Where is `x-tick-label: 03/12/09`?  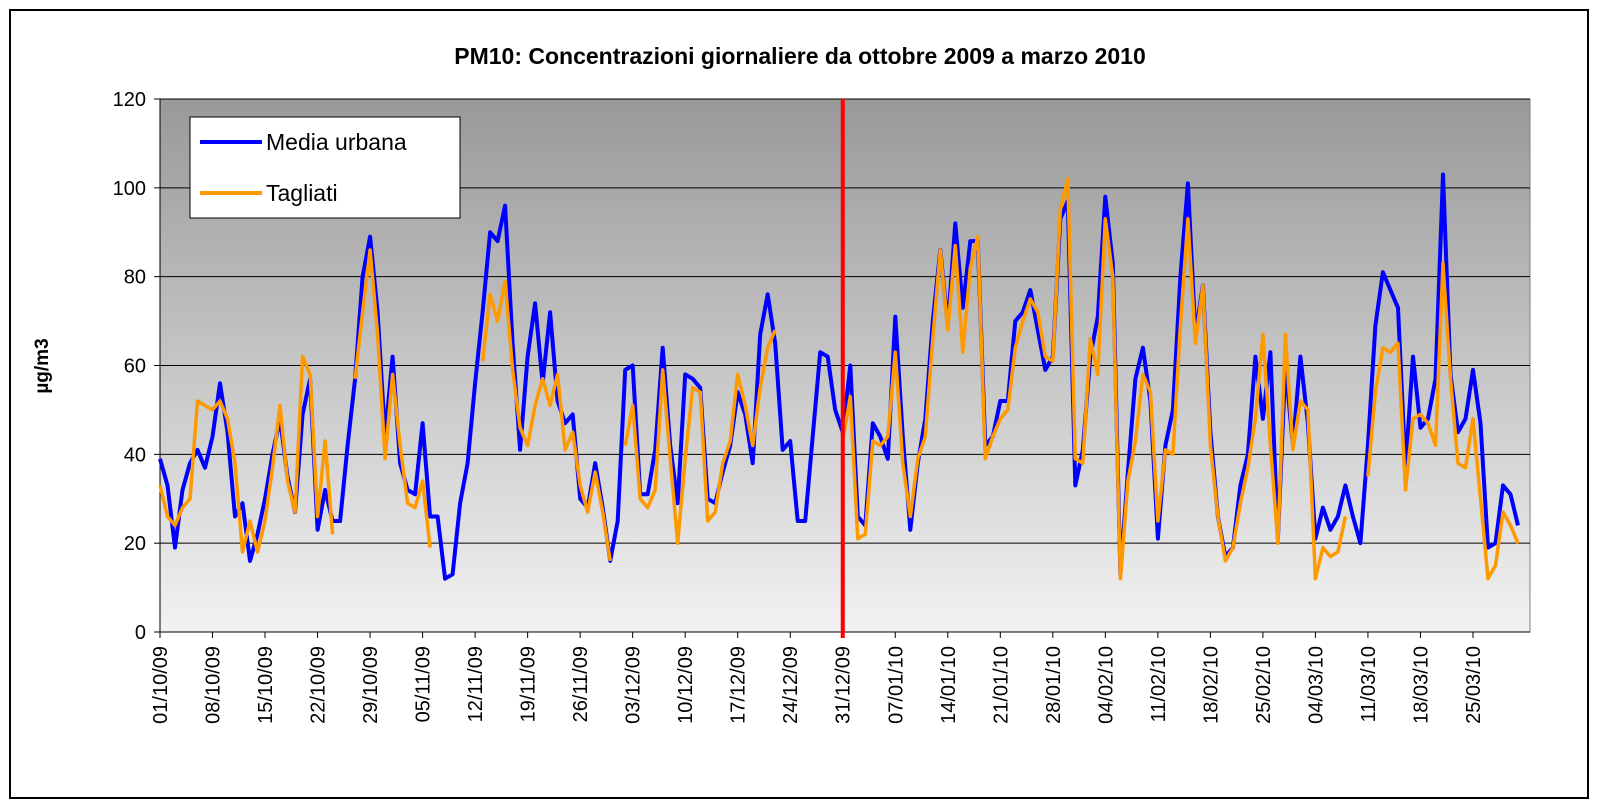
x-tick-label: 03/12/09 is located at coordinates (634, 685).